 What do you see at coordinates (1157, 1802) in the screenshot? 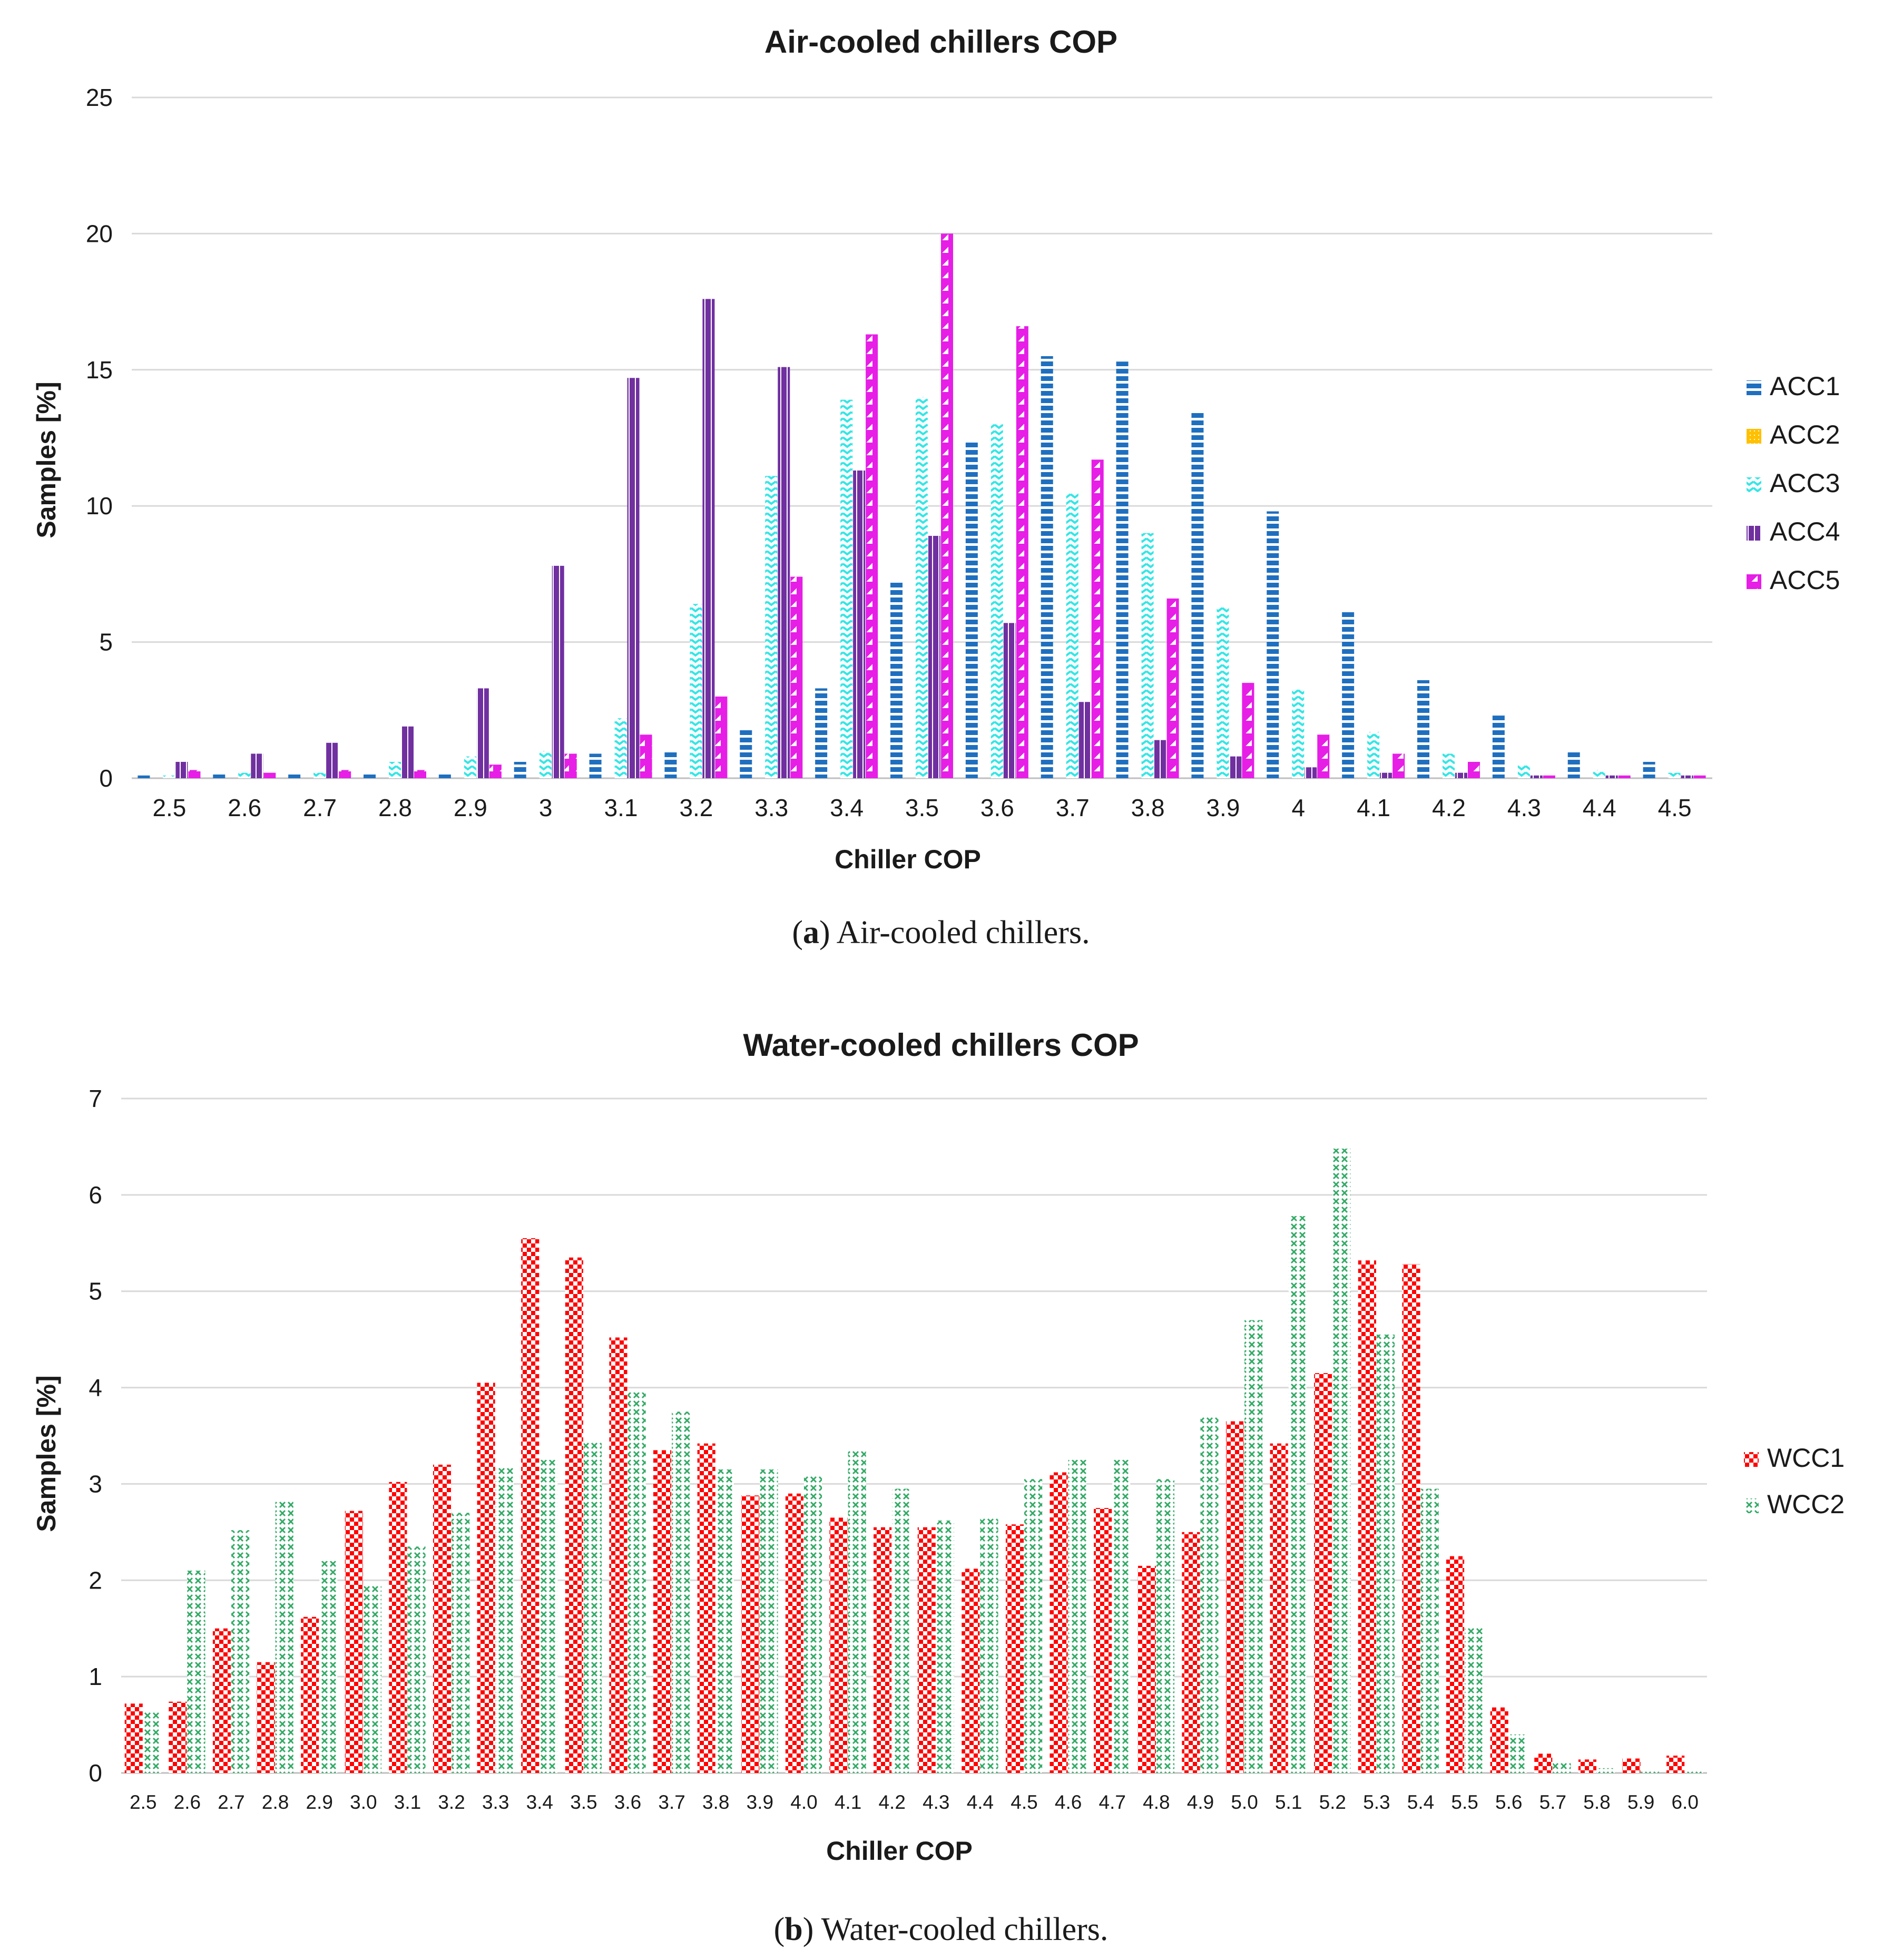
I see `water-cooled-x-tick-4-8: 4.8` at bounding box center [1157, 1802].